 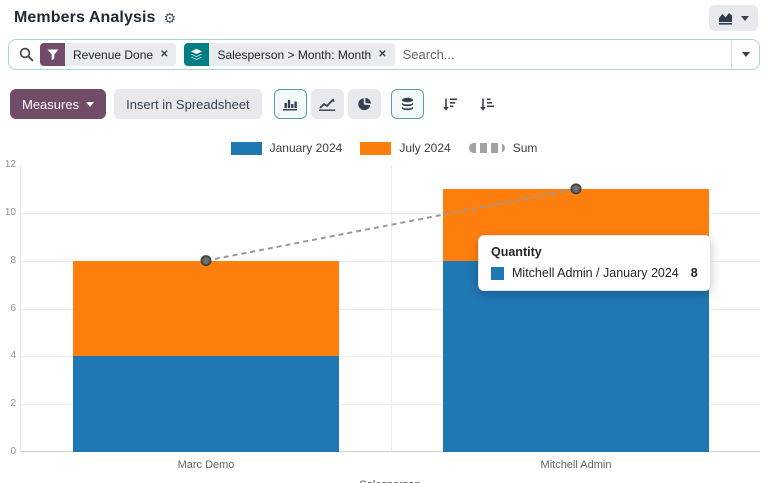 I want to click on x-axis-label: Mitchell Admin, so click(x=576, y=465).